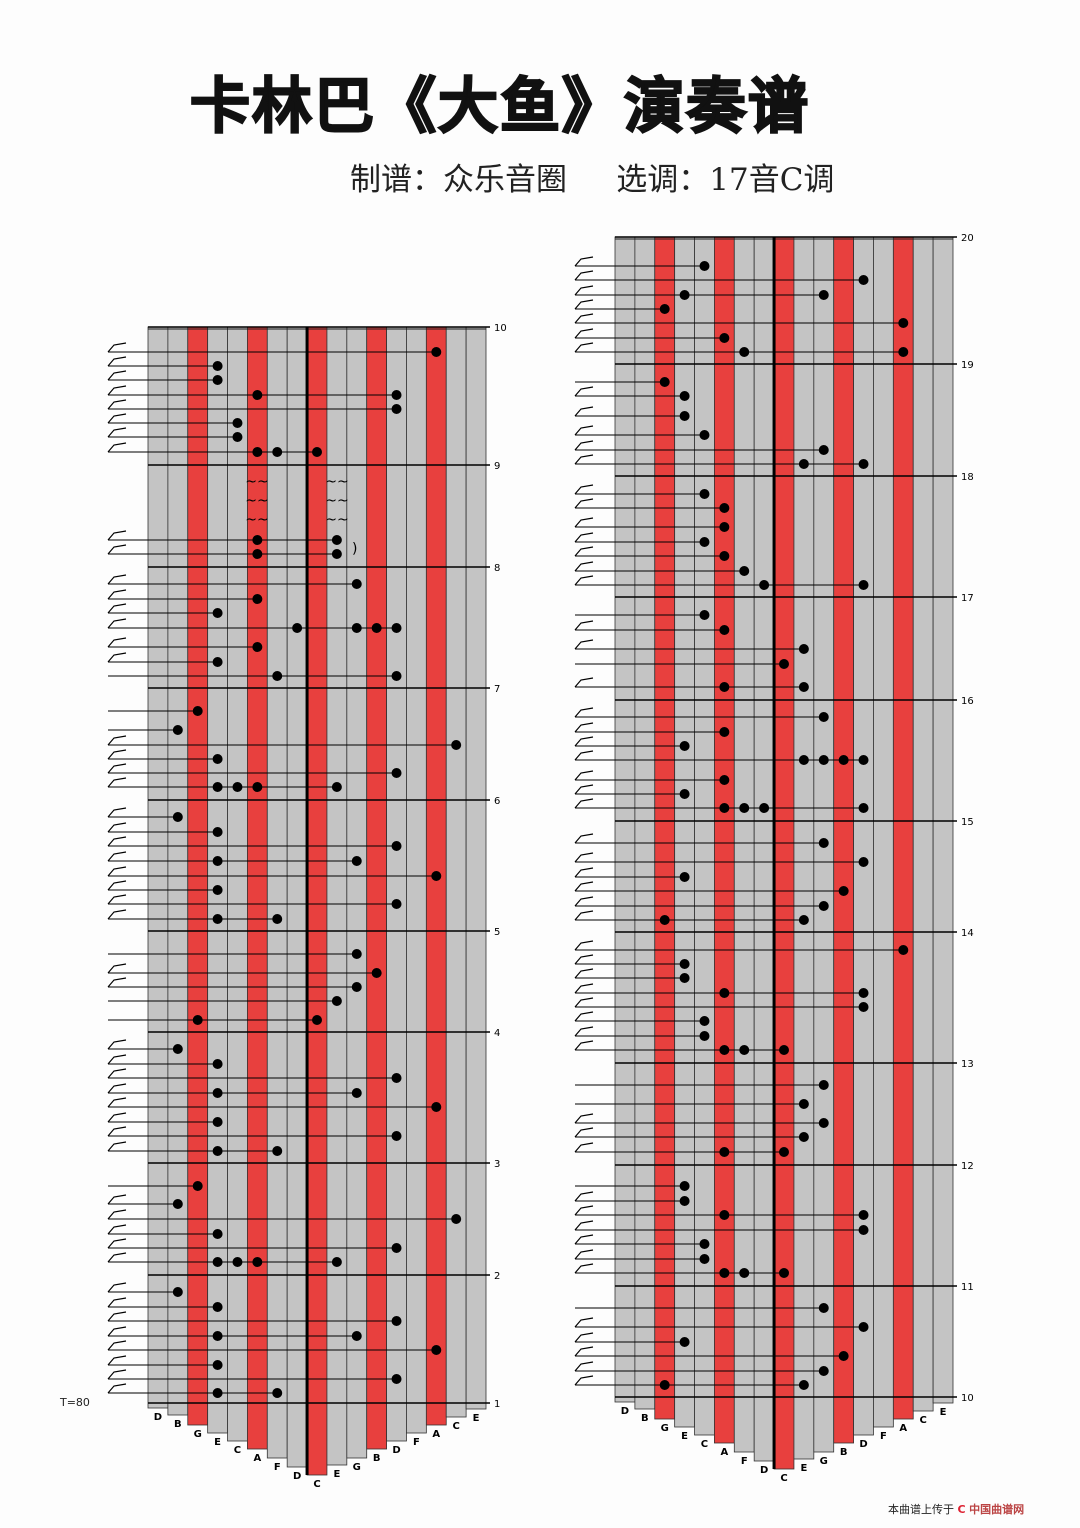 The image size is (1080, 1528). I want to click on tine-B, so click(843, 840).